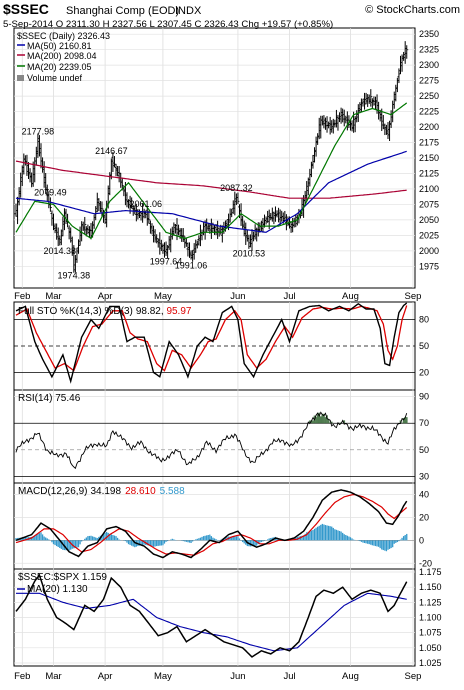 The height and width of the screenshot is (690, 464). Describe the element at coordinates (166, 261) in the screenshot. I see `price-annotation: 1997.64` at that location.